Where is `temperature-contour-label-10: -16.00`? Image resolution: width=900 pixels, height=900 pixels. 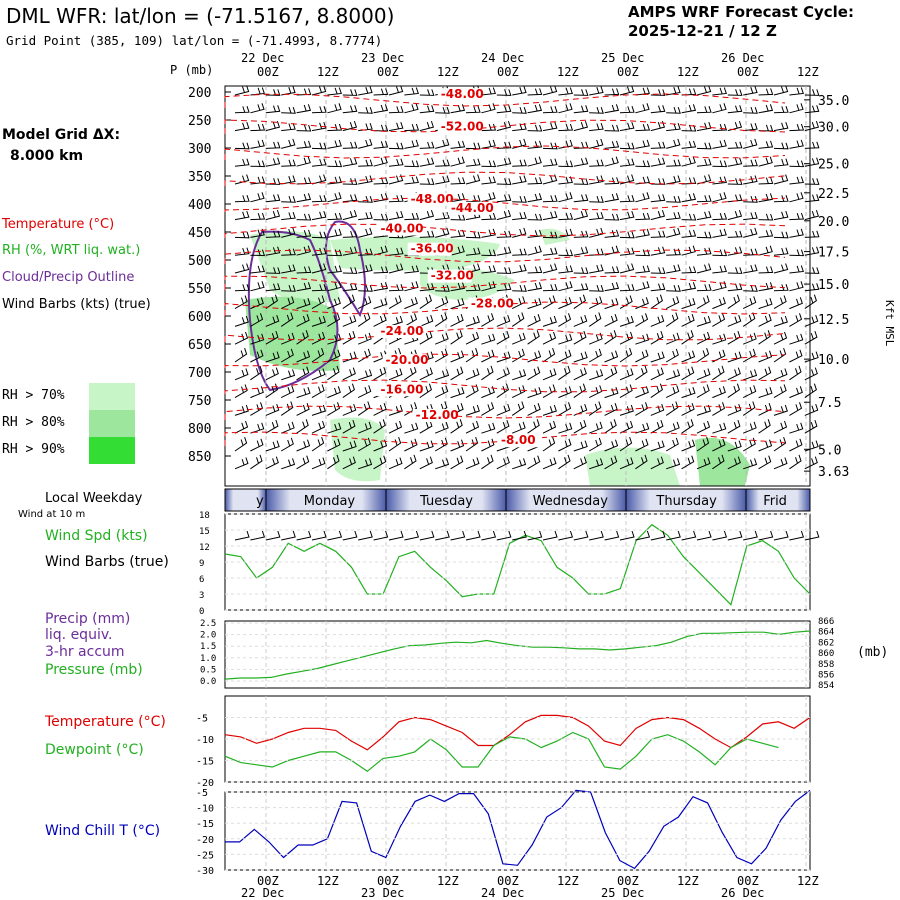 temperature-contour-label-10: -16.00 is located at coordinates (402, 389).